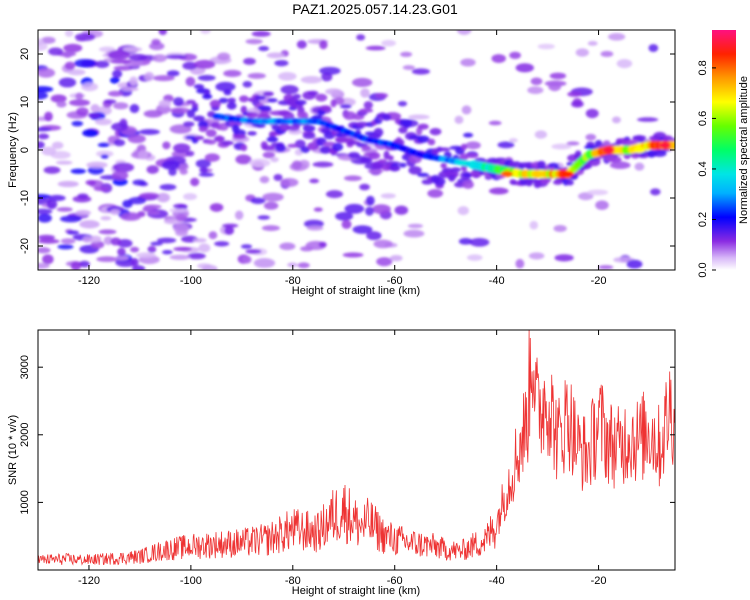  I want to click on snr-xlabel: Height of straight line (km), so click(356, 591).